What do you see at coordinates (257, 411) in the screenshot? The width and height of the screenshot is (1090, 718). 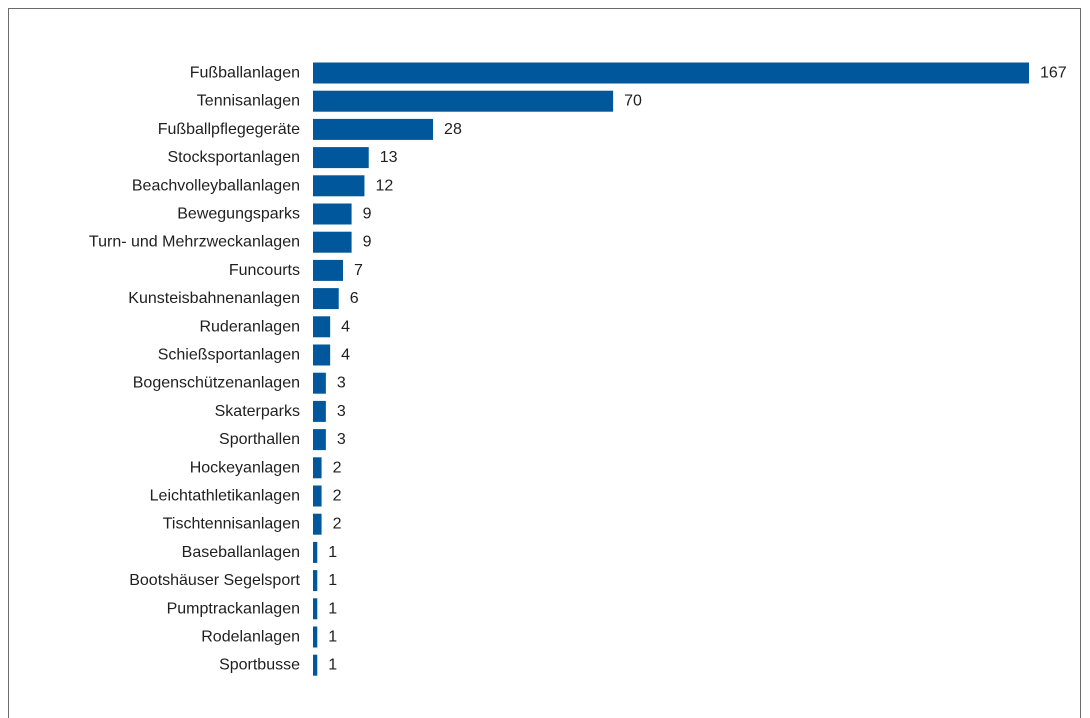 I see `category-label: Skaterparks` at bounding box center [257, 411].